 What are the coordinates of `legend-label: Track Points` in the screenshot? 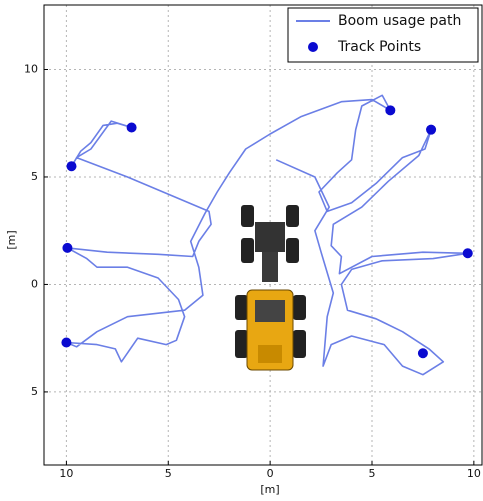 It's located at (379, 47).